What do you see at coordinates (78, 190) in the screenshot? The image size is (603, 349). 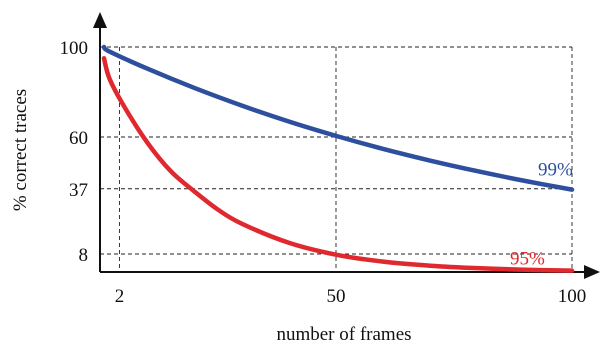 I see `y-tick-label-37: 37` at bounding box center [78, 190].